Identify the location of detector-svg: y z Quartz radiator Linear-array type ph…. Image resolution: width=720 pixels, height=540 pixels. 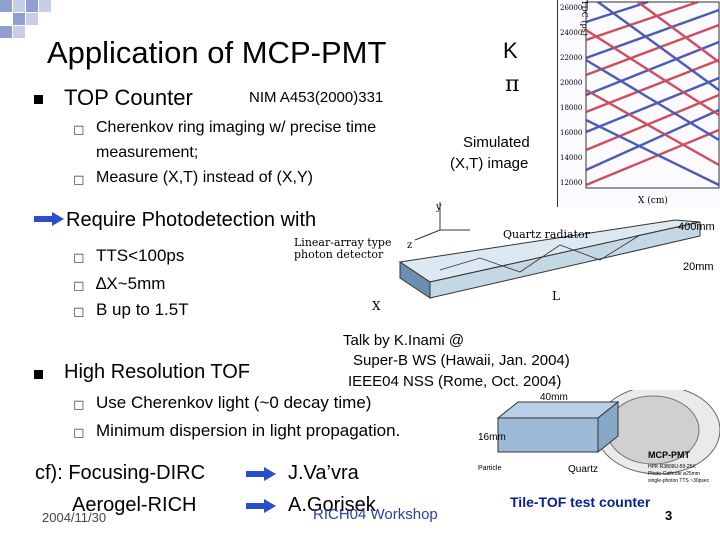
(504, 257).